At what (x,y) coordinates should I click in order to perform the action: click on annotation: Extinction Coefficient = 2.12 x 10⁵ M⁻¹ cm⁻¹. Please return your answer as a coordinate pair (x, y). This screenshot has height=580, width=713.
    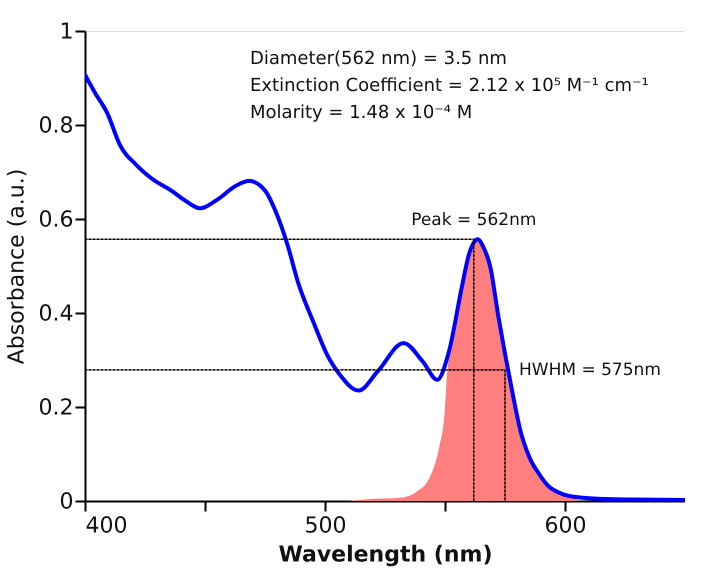
    Looking at the image, I should click on (449, 85).